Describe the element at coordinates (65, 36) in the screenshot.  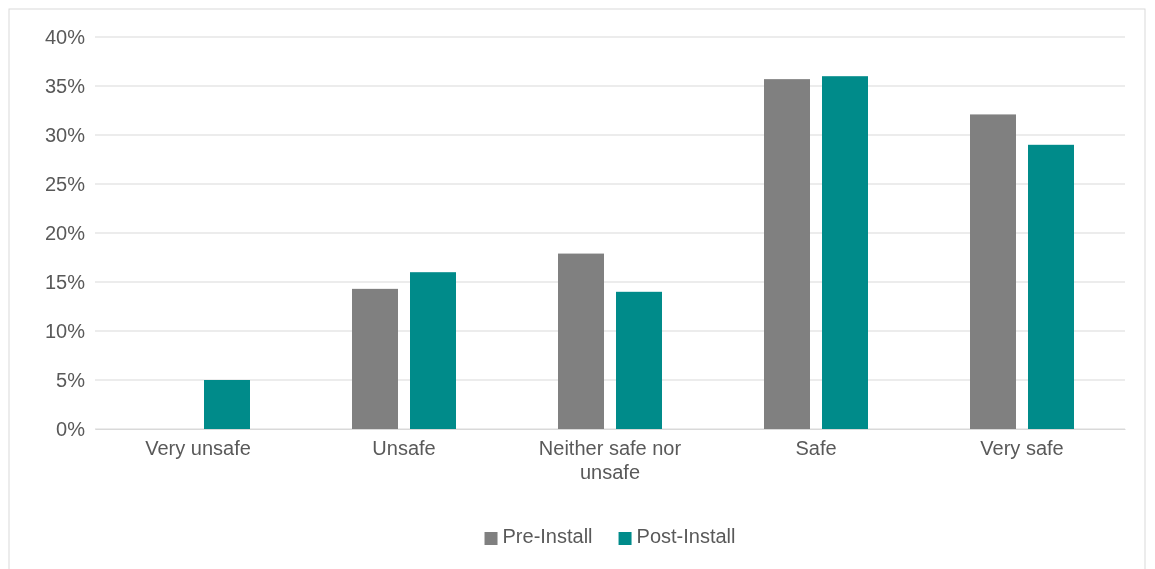
I see `y-tick-label: 40%` at that location.